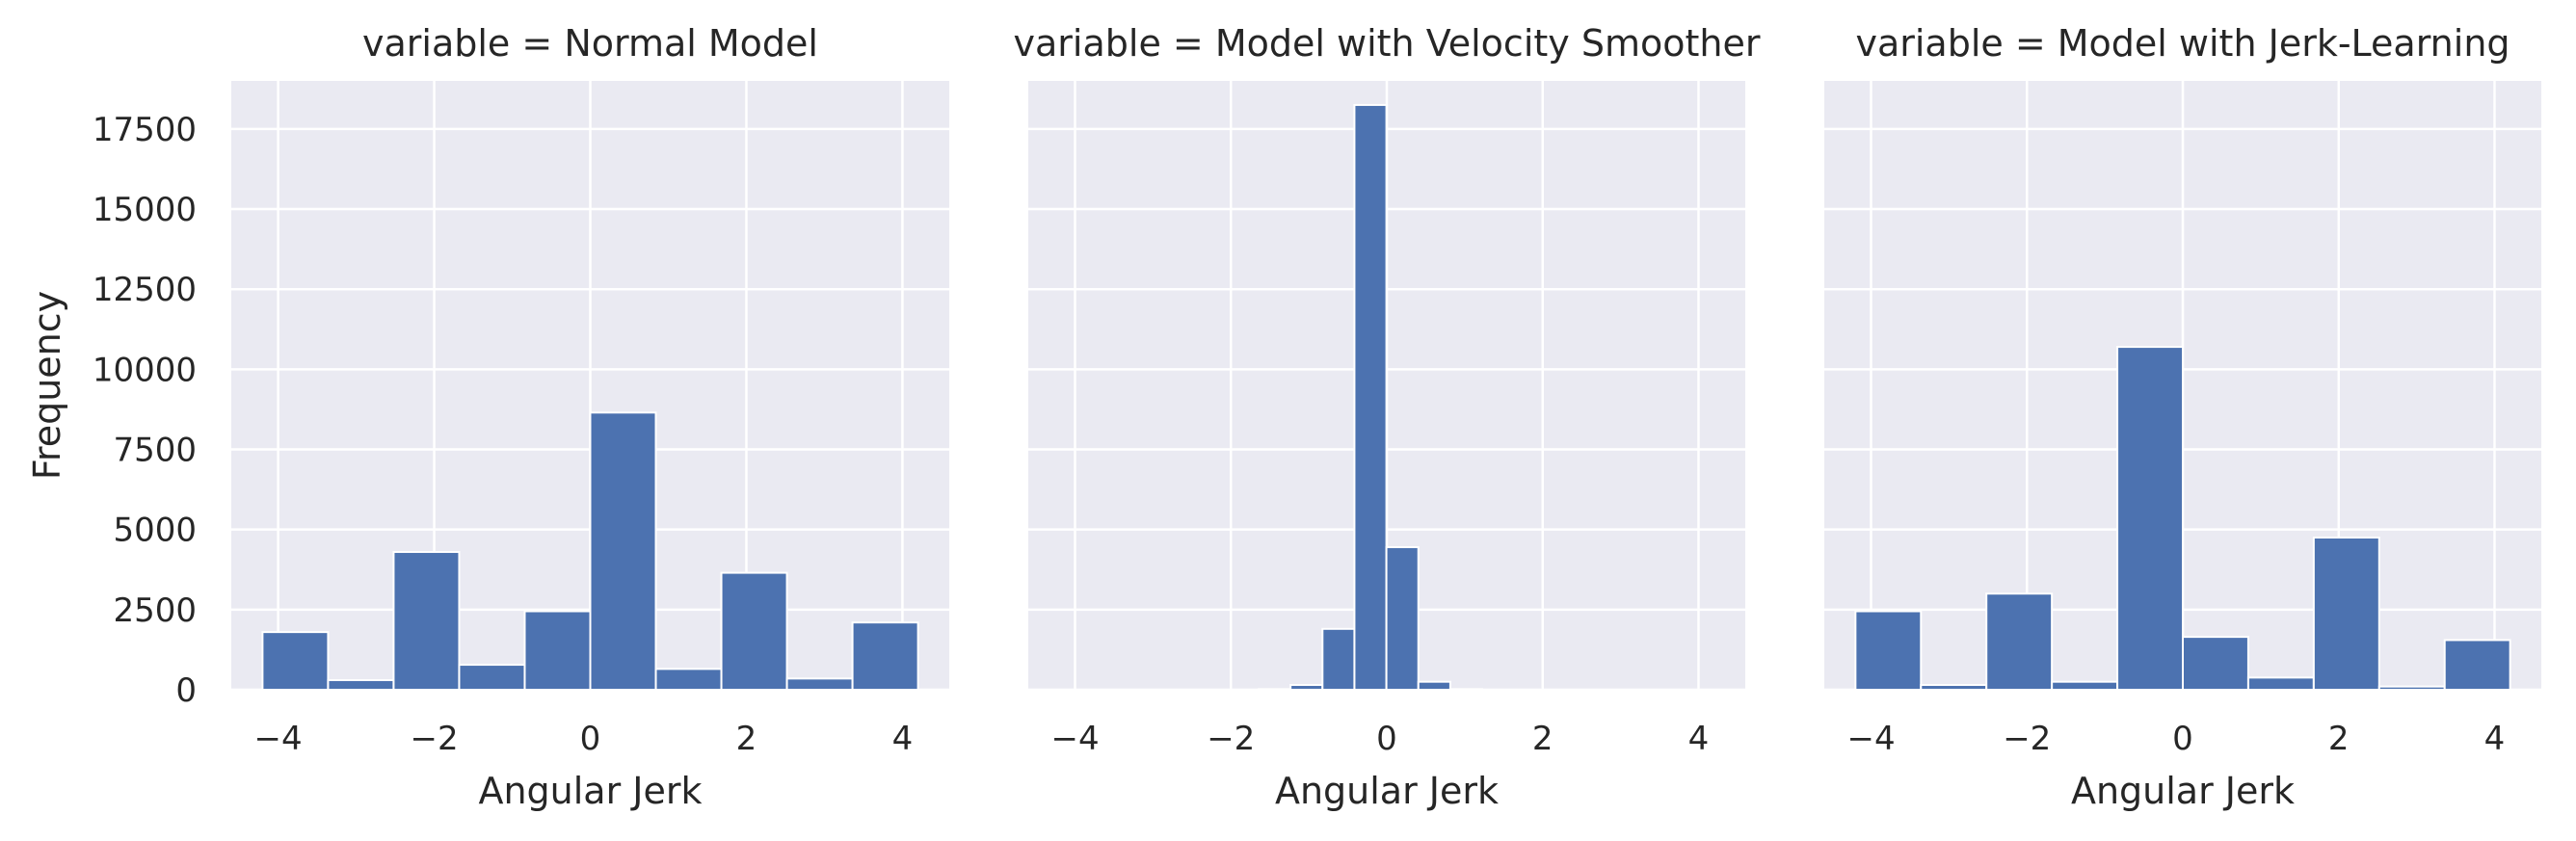 The width and height of the screenshot is (2576, 841). What do you see at coordinates (145, 210) in the screenshot?
I see `y-tick-label: 15000` at bounding box center [145, 210].